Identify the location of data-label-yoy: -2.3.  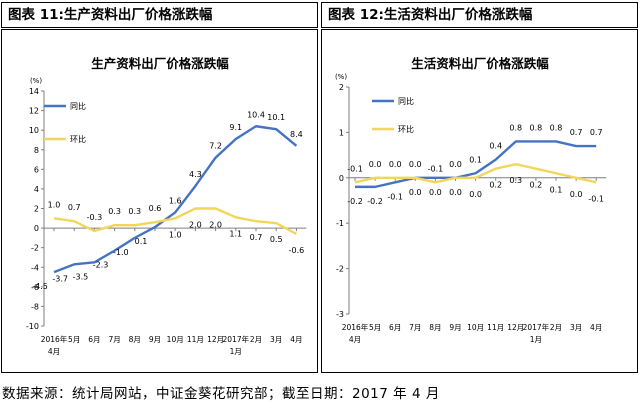
(101, 265).